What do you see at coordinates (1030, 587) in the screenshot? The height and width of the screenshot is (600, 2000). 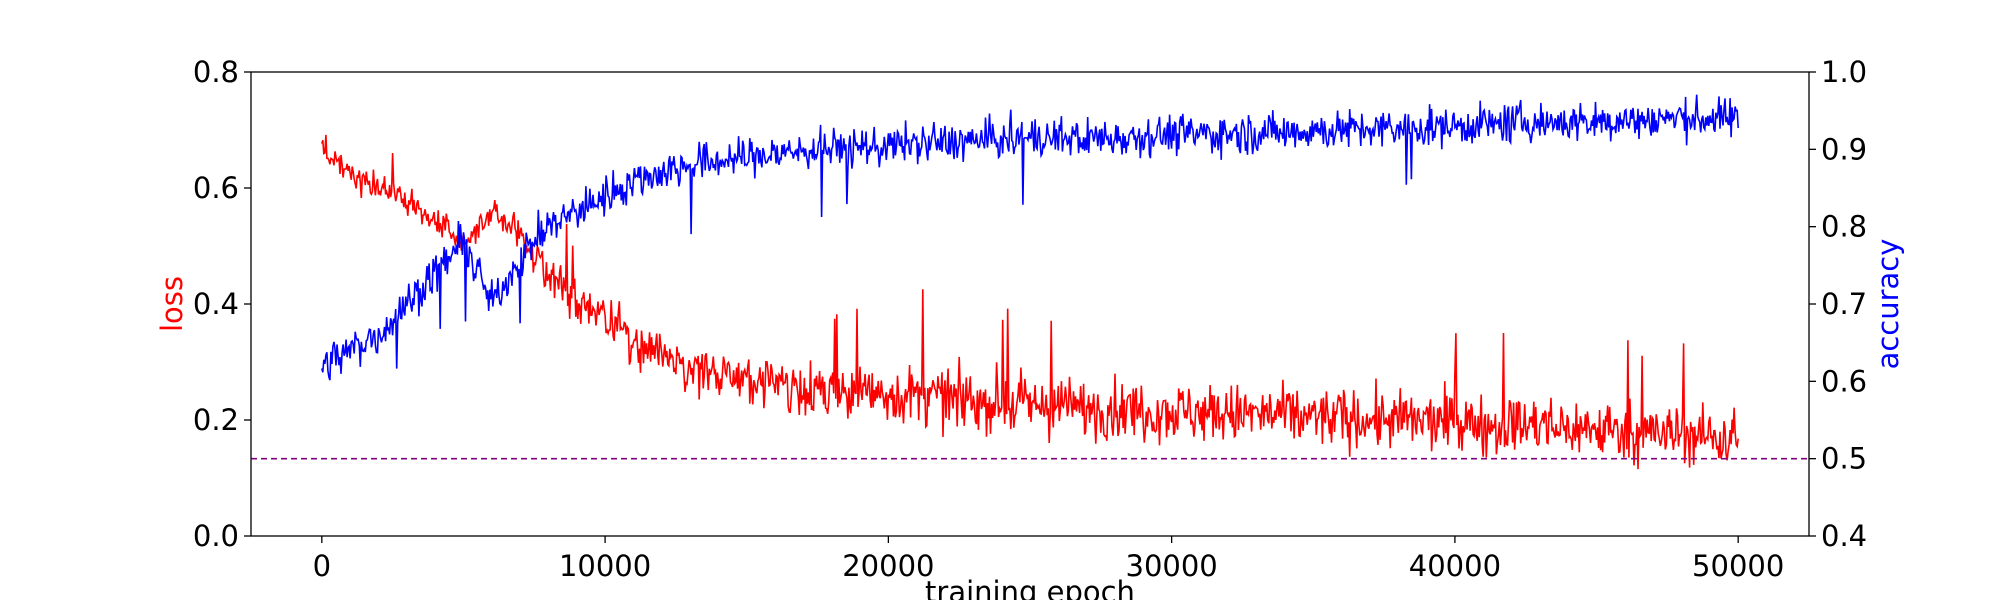 I see `x-axis-title: training epoch` at bounding box center [1030, 587].